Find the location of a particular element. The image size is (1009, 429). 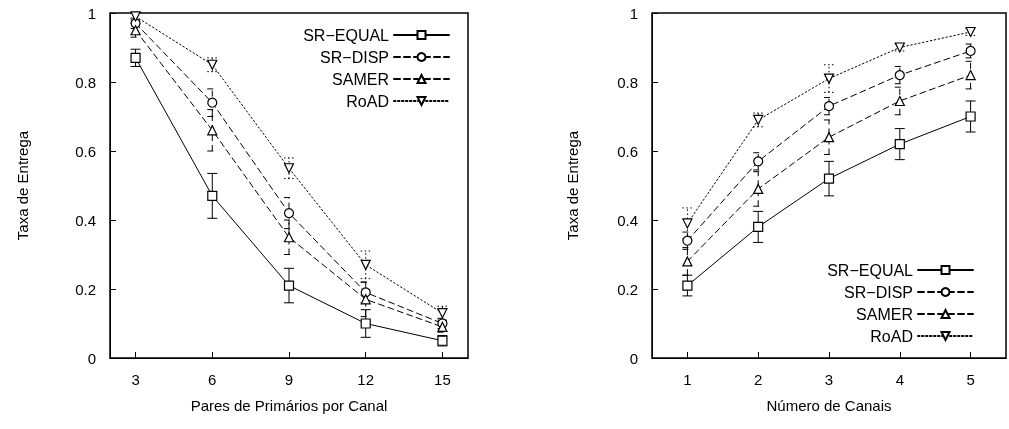

x-tick-label: 15 is located at coordinates (442, 379).